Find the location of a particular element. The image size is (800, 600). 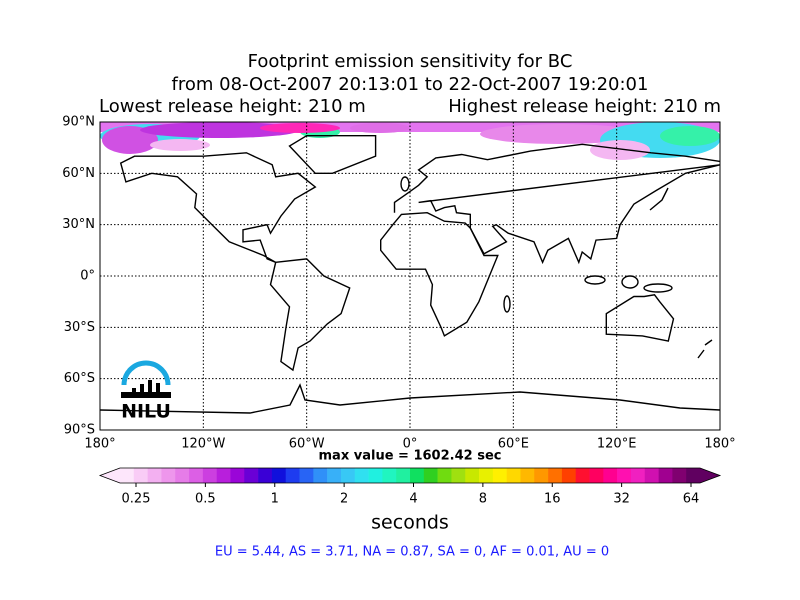

lat-tick-label: 0° is located at coordinates (87, 276).